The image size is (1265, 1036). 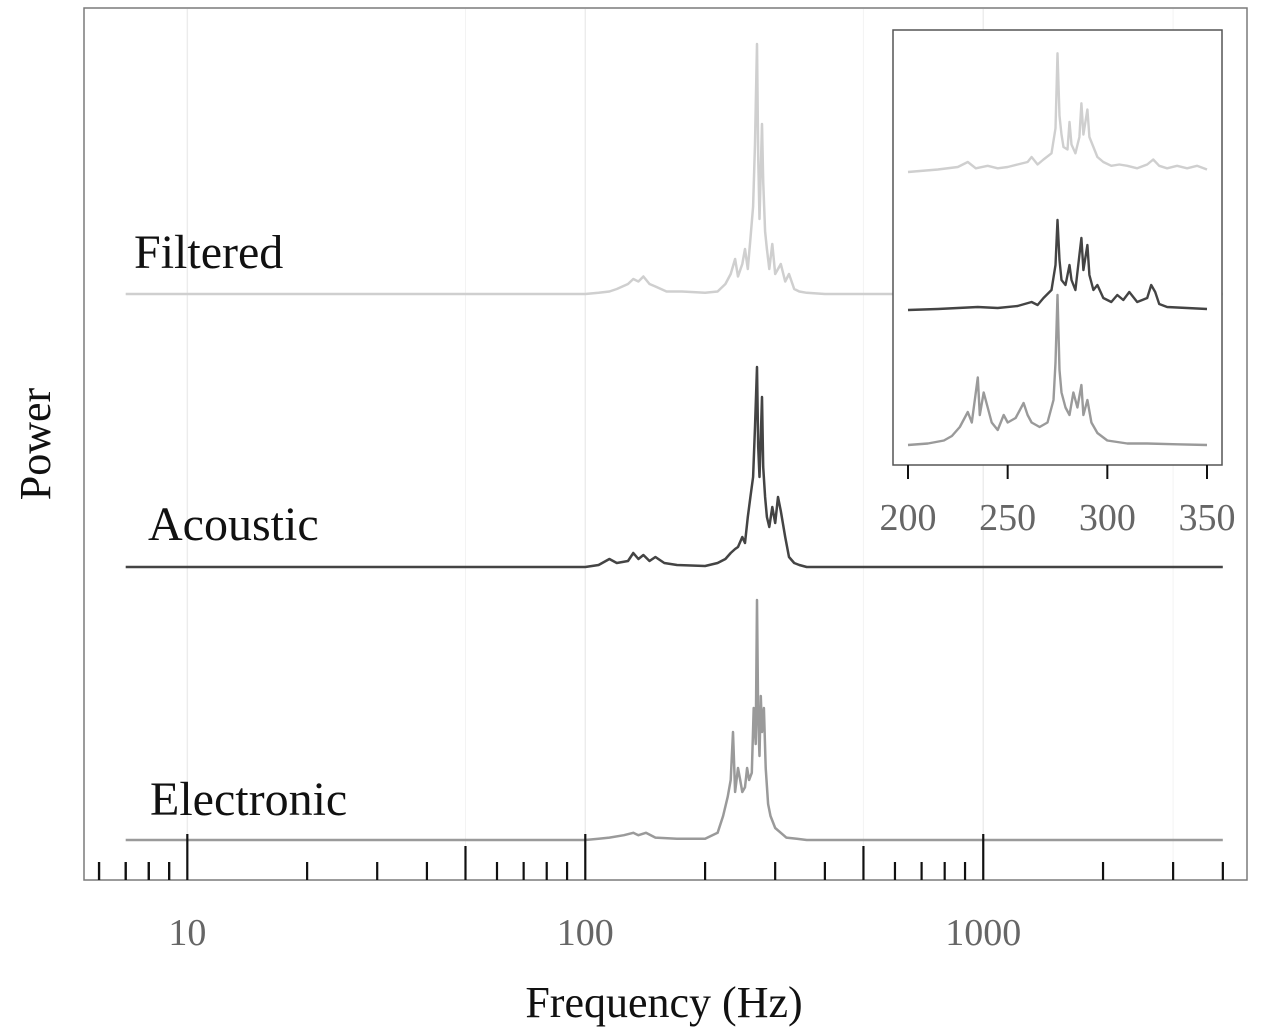 I want to click on inset-x-ticks, so click(x=1057, y=472).